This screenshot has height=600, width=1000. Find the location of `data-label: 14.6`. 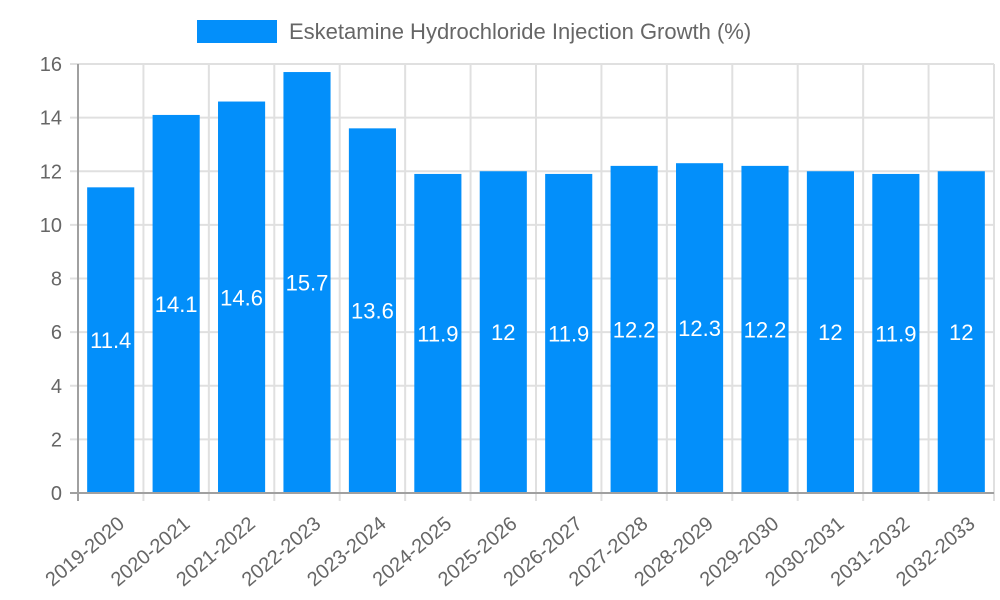

data-label: 14.6 is located at coordinates (241, 297).